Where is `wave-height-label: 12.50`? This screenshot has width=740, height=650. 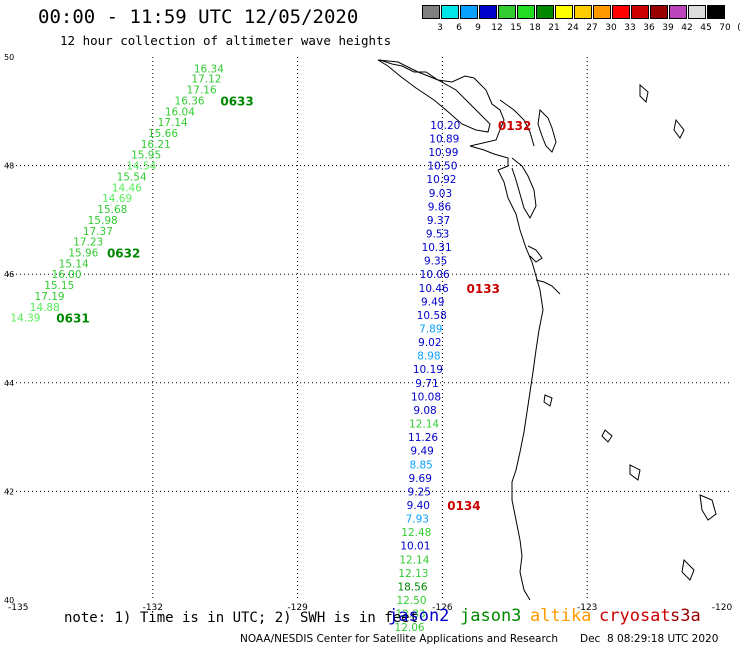 wave-height-label: 12.50 is located at coordinates (411, 601).